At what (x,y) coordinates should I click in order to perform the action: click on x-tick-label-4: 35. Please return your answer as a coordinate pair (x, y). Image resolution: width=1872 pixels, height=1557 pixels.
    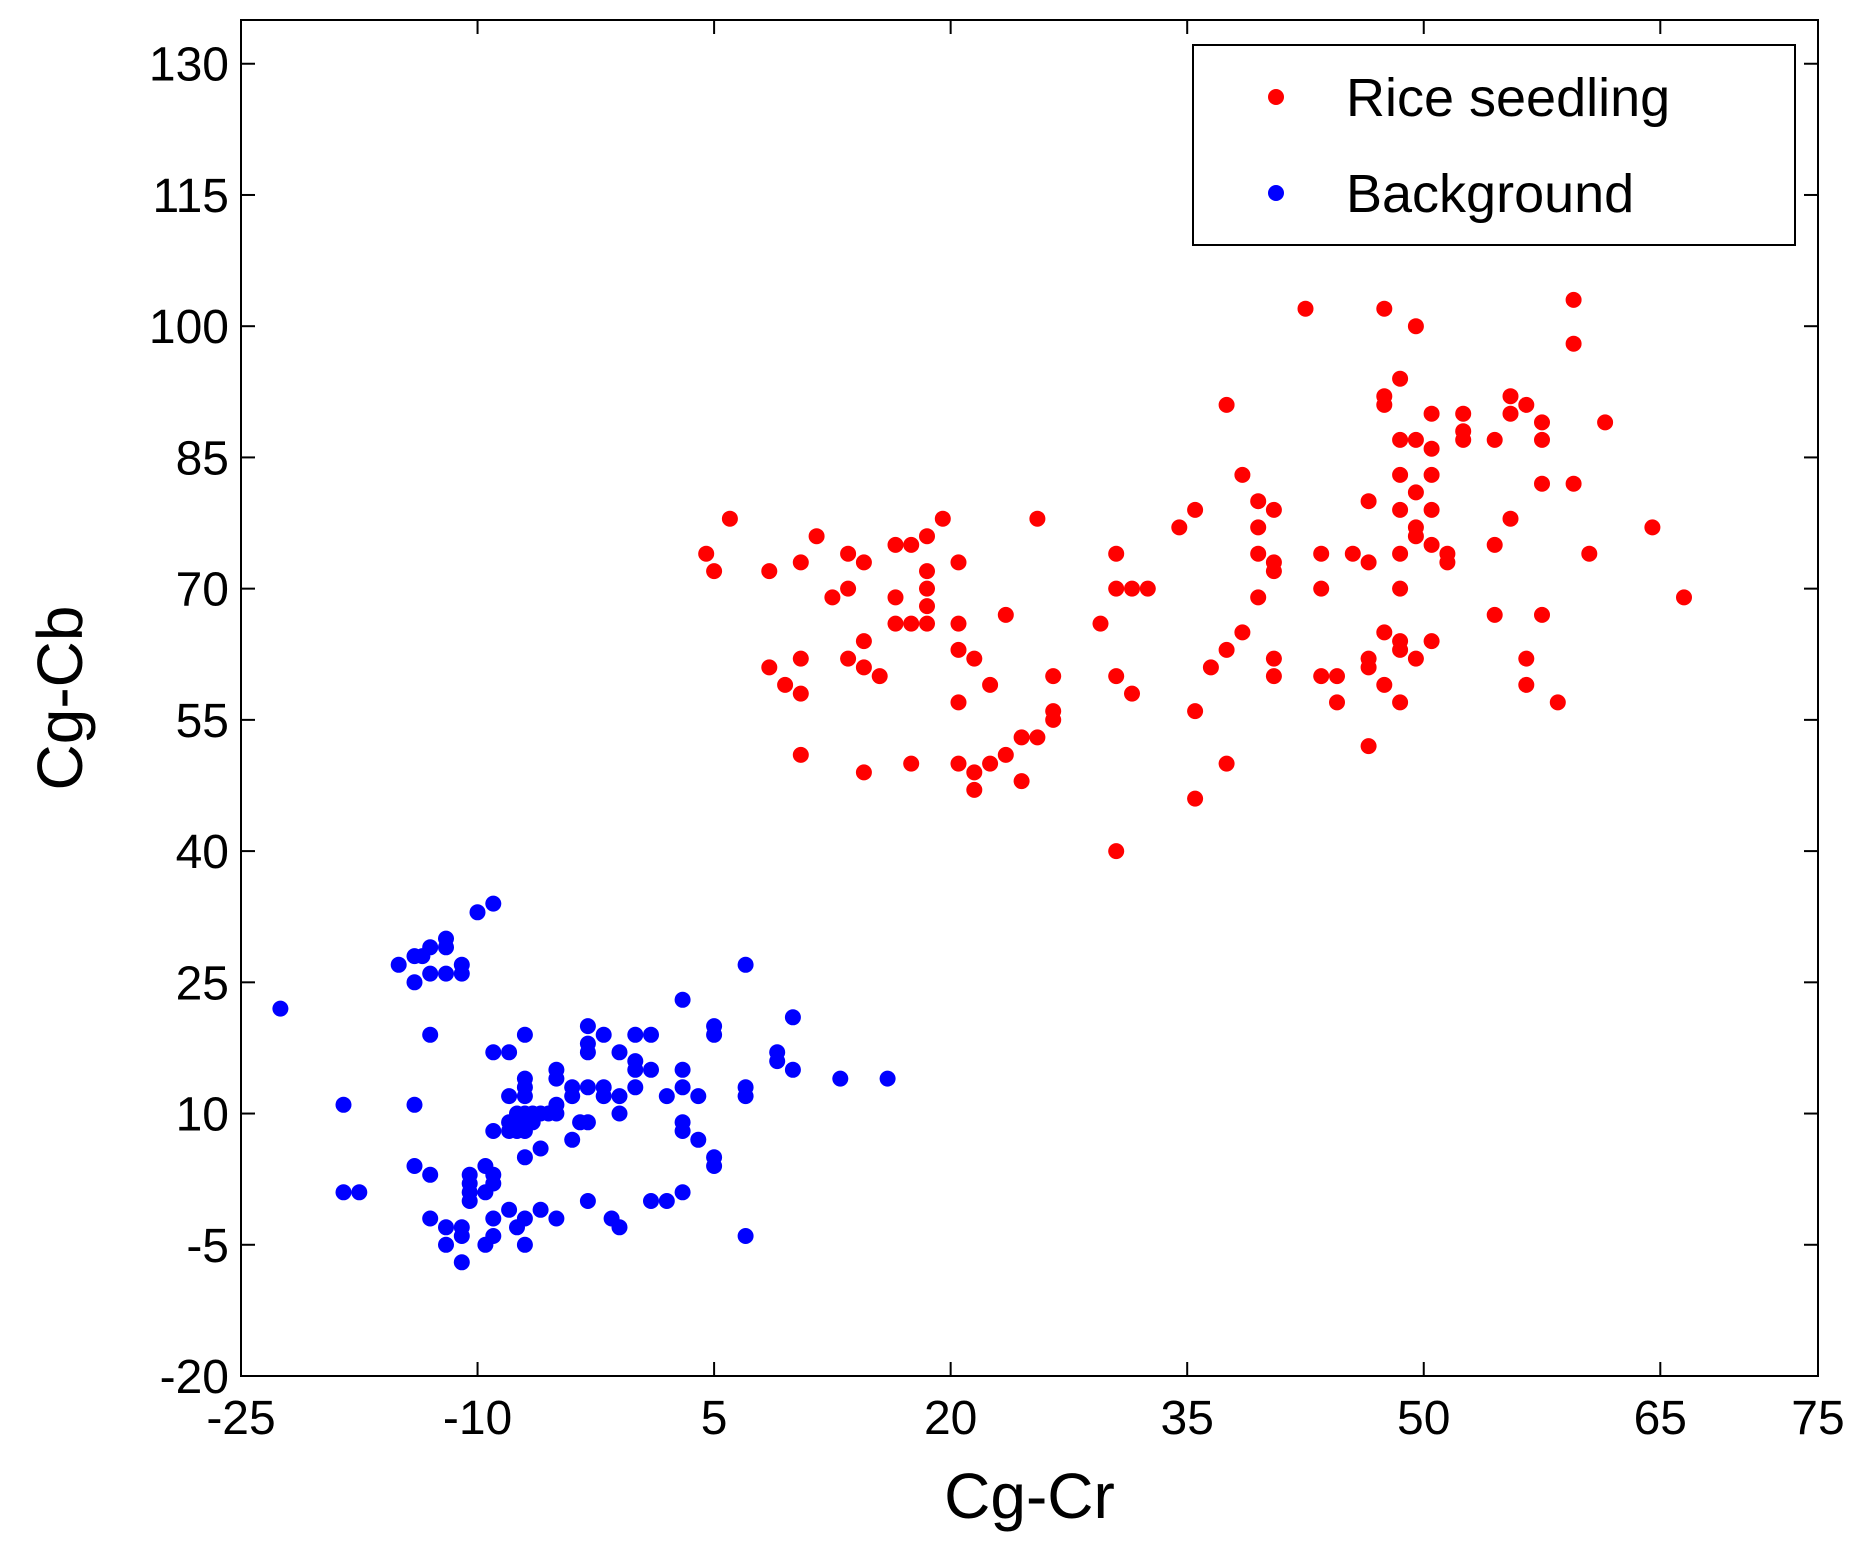
    Looking at the image, I should click on (1187, 1418).